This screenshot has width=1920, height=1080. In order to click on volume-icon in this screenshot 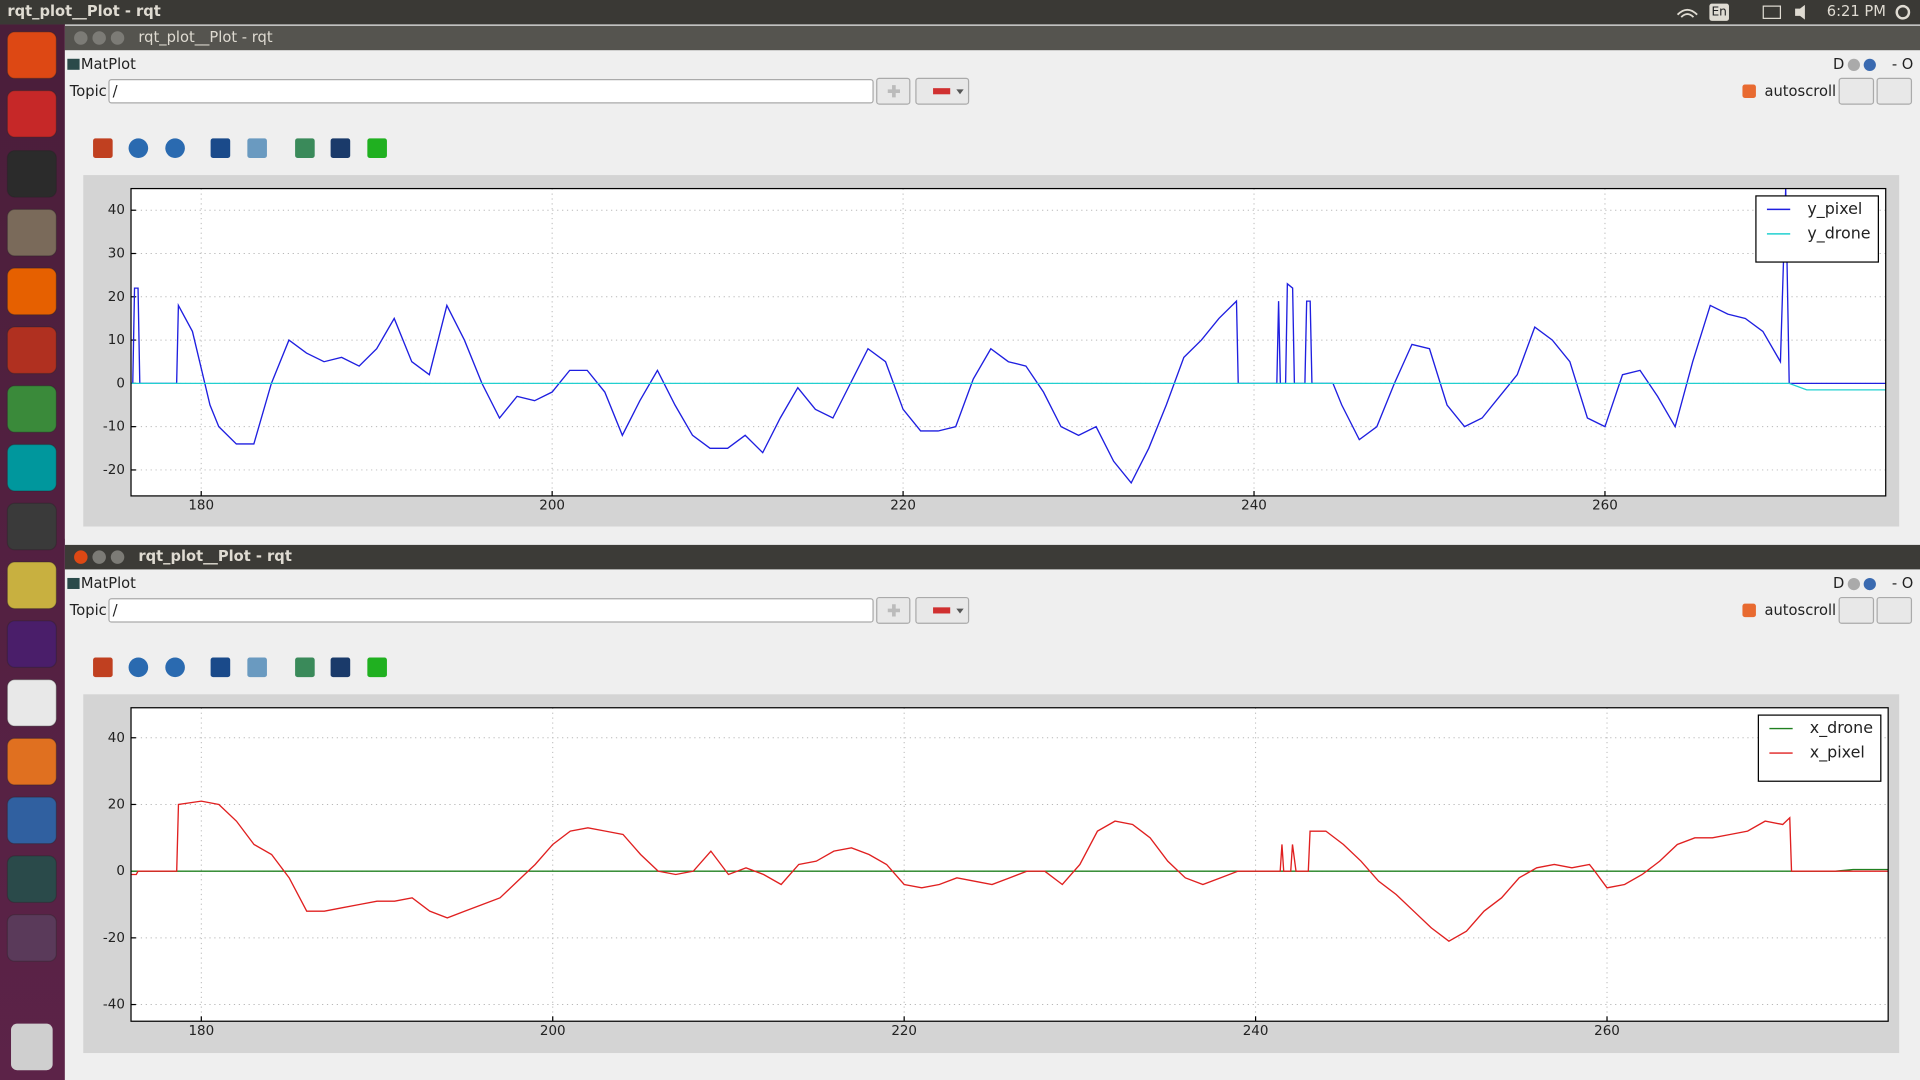, I will do `click(1800, 12)`.